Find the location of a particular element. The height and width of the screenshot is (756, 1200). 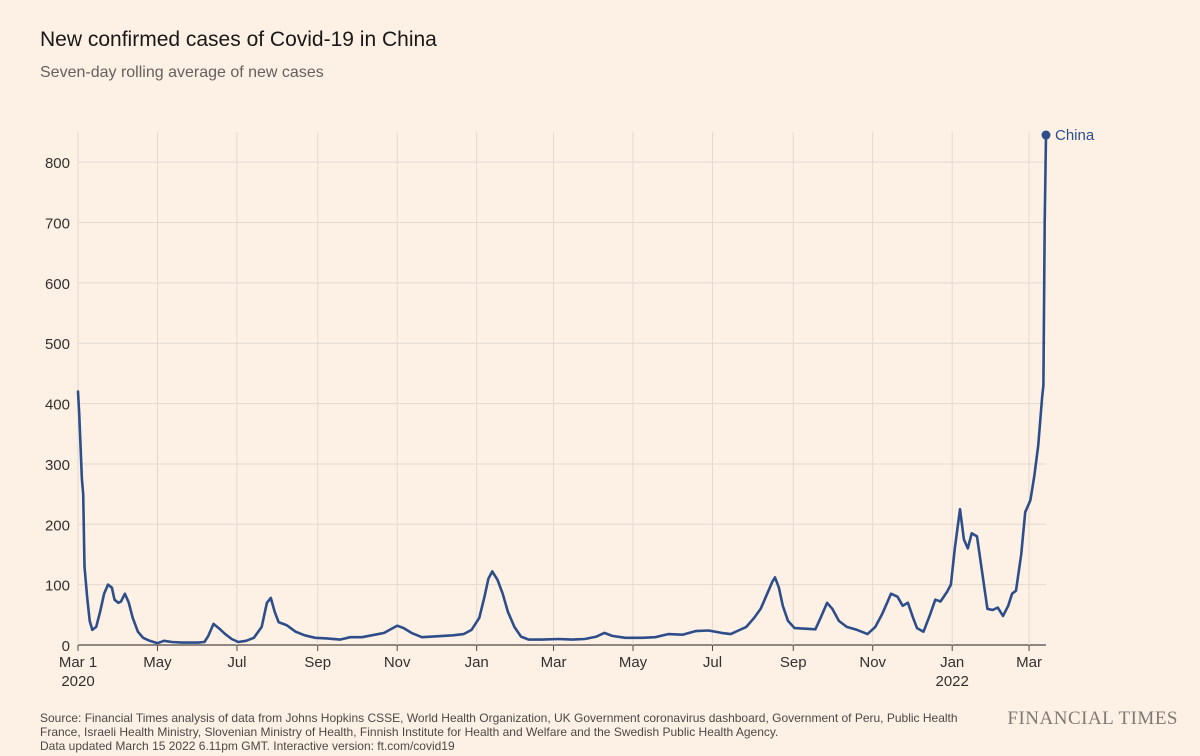

y-tick-label: 200 is located at coordinates (57, 525).